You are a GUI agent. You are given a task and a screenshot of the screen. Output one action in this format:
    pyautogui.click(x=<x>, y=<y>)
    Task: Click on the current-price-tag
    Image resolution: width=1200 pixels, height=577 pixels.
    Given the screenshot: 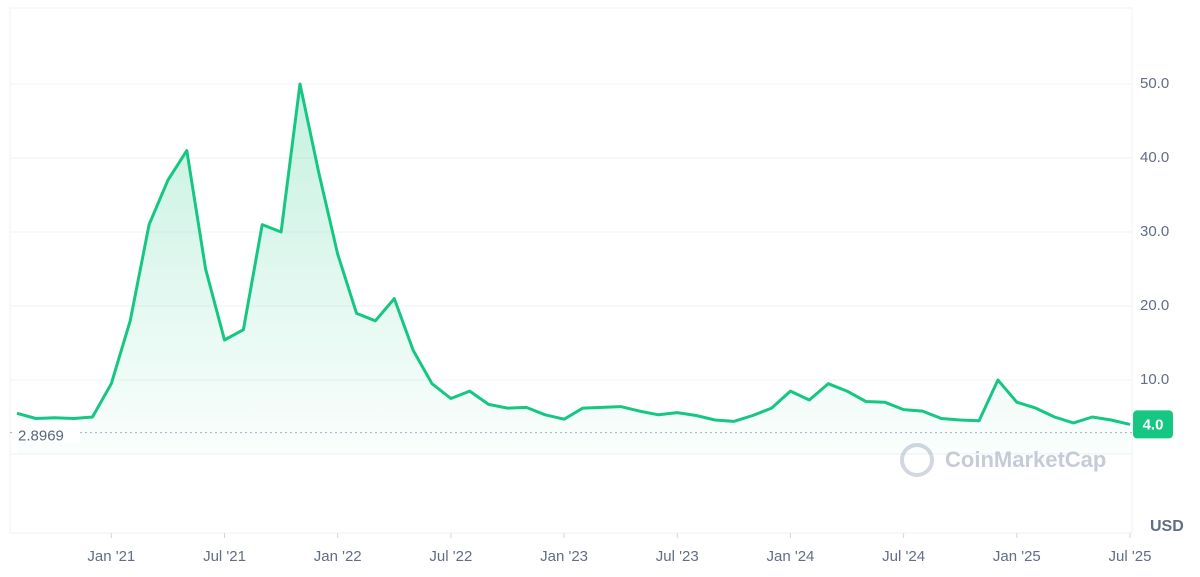 What is the action you would take?
    pyautogui.click(x=1153, y=424)
    